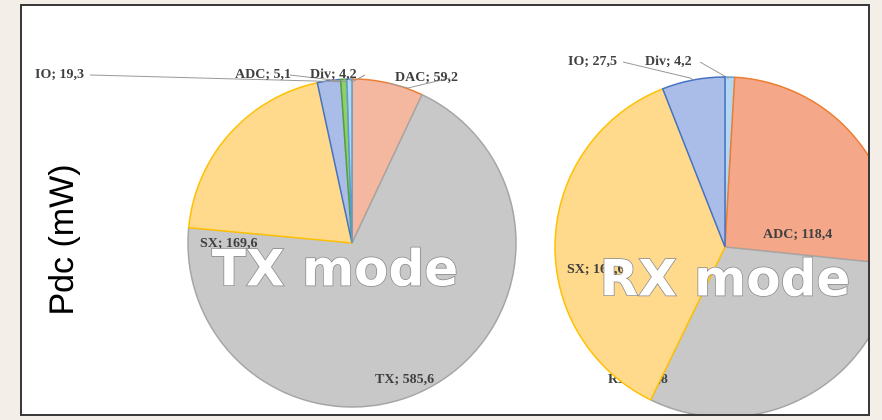 Image resolution: width=882 pixels, height=420 pixels. What do you see at coordinates (404, 379) in the screenshot?
I see `data-label: TX; 585,6` at bounding box center [404, 379].